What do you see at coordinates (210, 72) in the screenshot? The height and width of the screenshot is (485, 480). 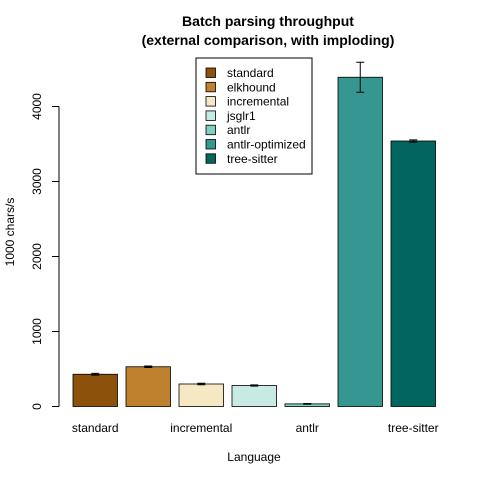 I see `legend-swatch-standard` at bounding box center [210, 72].